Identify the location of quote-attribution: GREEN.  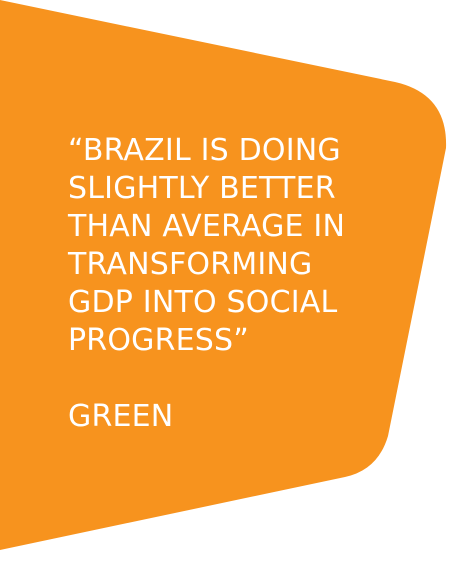
(121, 416).